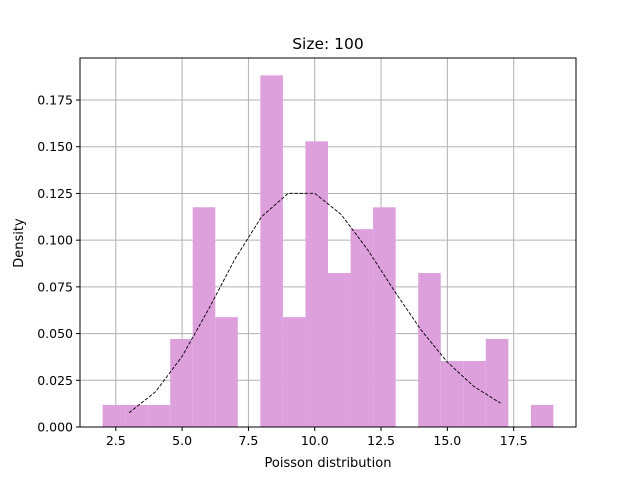 Image resolution: width=640 pixels, height=480 pixels. I want to click on y-tick-label: 0.100, so click(55, 240).